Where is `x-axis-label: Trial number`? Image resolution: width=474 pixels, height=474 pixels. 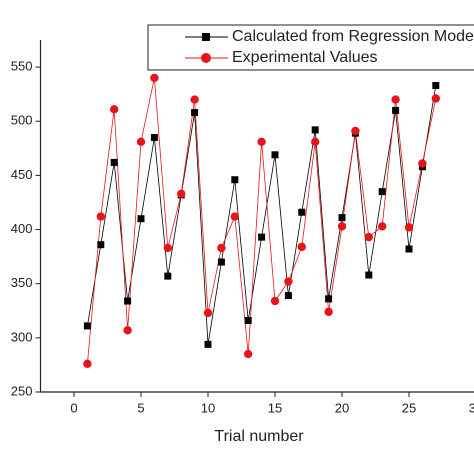 x-axis-label: Trial number is located at coordinates (259, 436).